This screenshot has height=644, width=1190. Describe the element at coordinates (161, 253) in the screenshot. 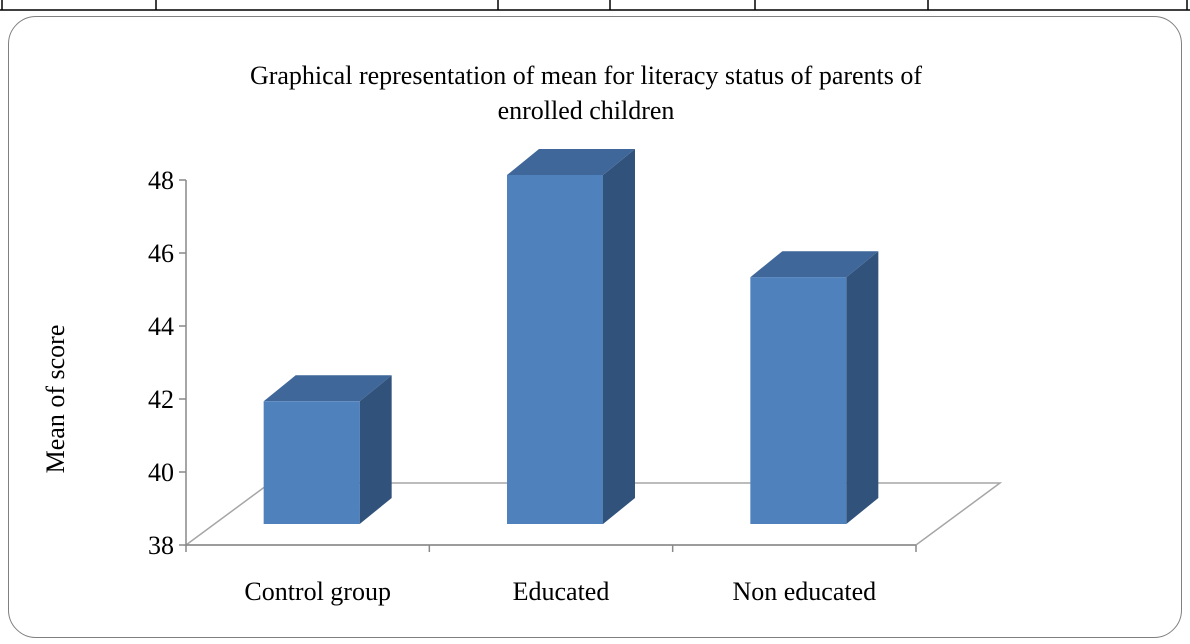

I see `y-tick-label: 46` at that location.